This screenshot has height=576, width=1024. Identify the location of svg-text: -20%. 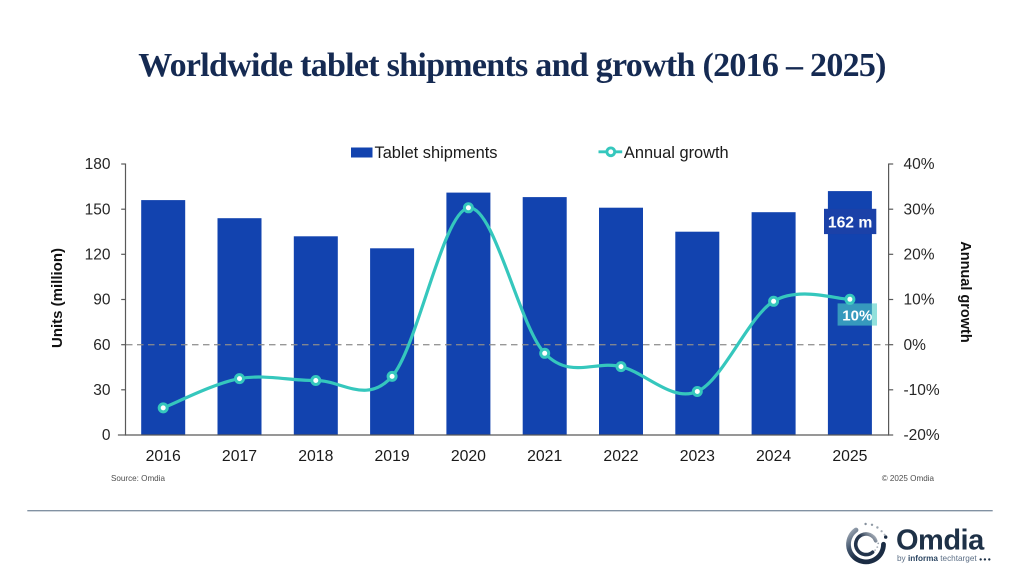
(922, 435).